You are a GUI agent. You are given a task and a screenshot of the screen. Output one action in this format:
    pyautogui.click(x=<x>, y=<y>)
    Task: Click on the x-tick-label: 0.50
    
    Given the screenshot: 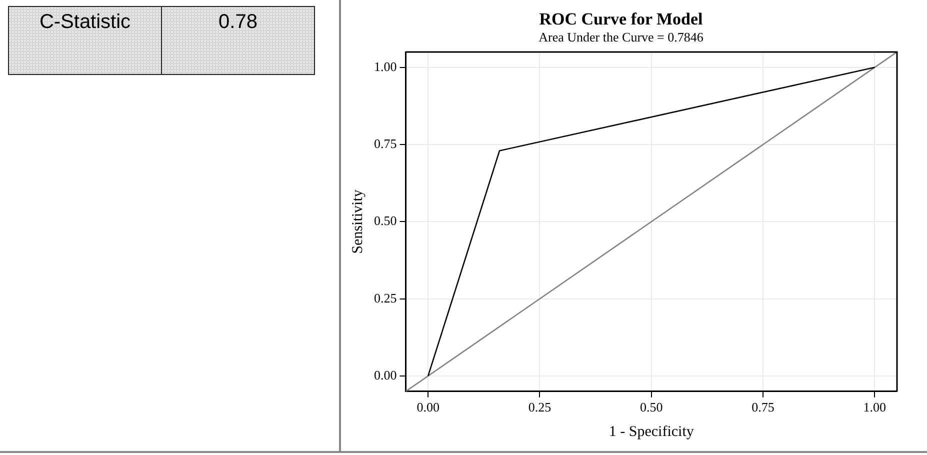 What is the action you would take?
    pyautogui.click(x=651, y=407)
    